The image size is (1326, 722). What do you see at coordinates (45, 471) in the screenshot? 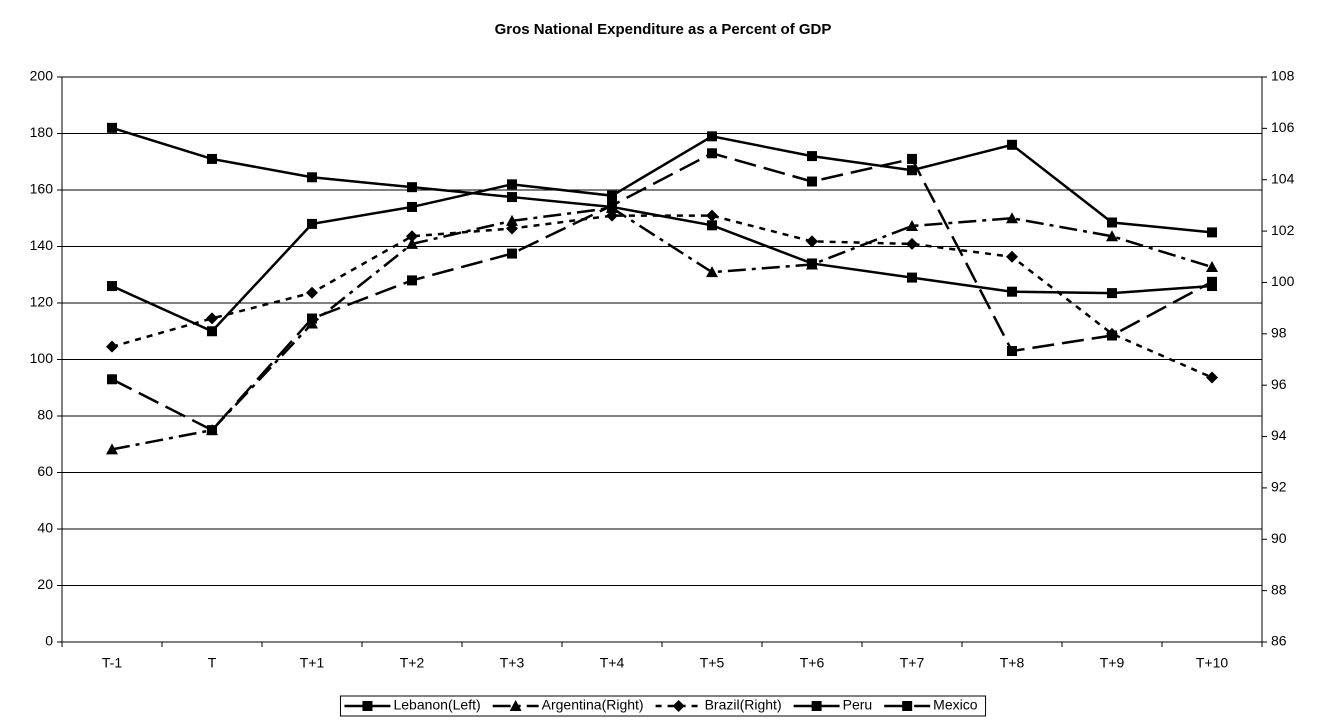
I see `y-tick-label: 60` at bounding box center [45, 471].